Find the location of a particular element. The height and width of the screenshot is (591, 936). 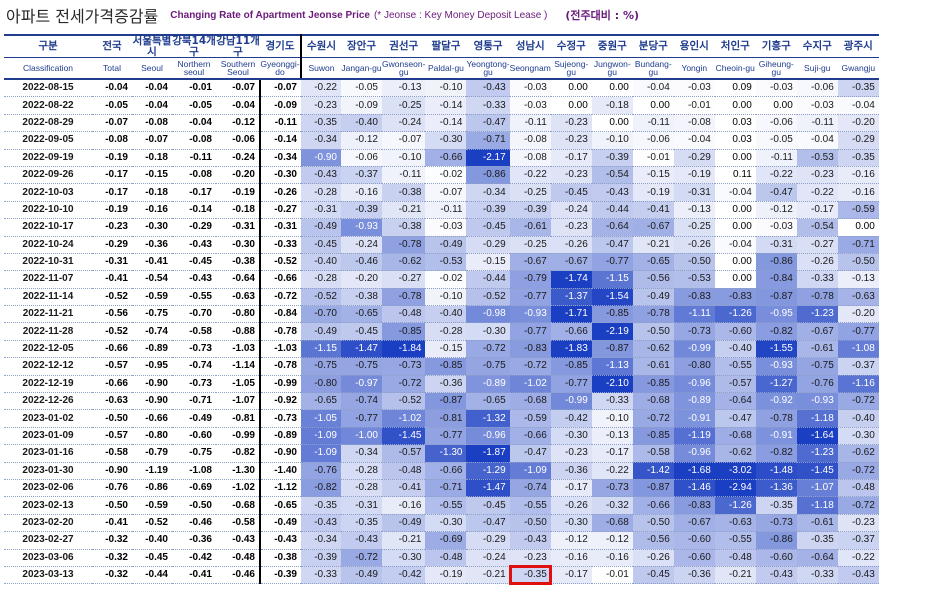

value-cell: -0.36 is located at coordinates (152, 245).